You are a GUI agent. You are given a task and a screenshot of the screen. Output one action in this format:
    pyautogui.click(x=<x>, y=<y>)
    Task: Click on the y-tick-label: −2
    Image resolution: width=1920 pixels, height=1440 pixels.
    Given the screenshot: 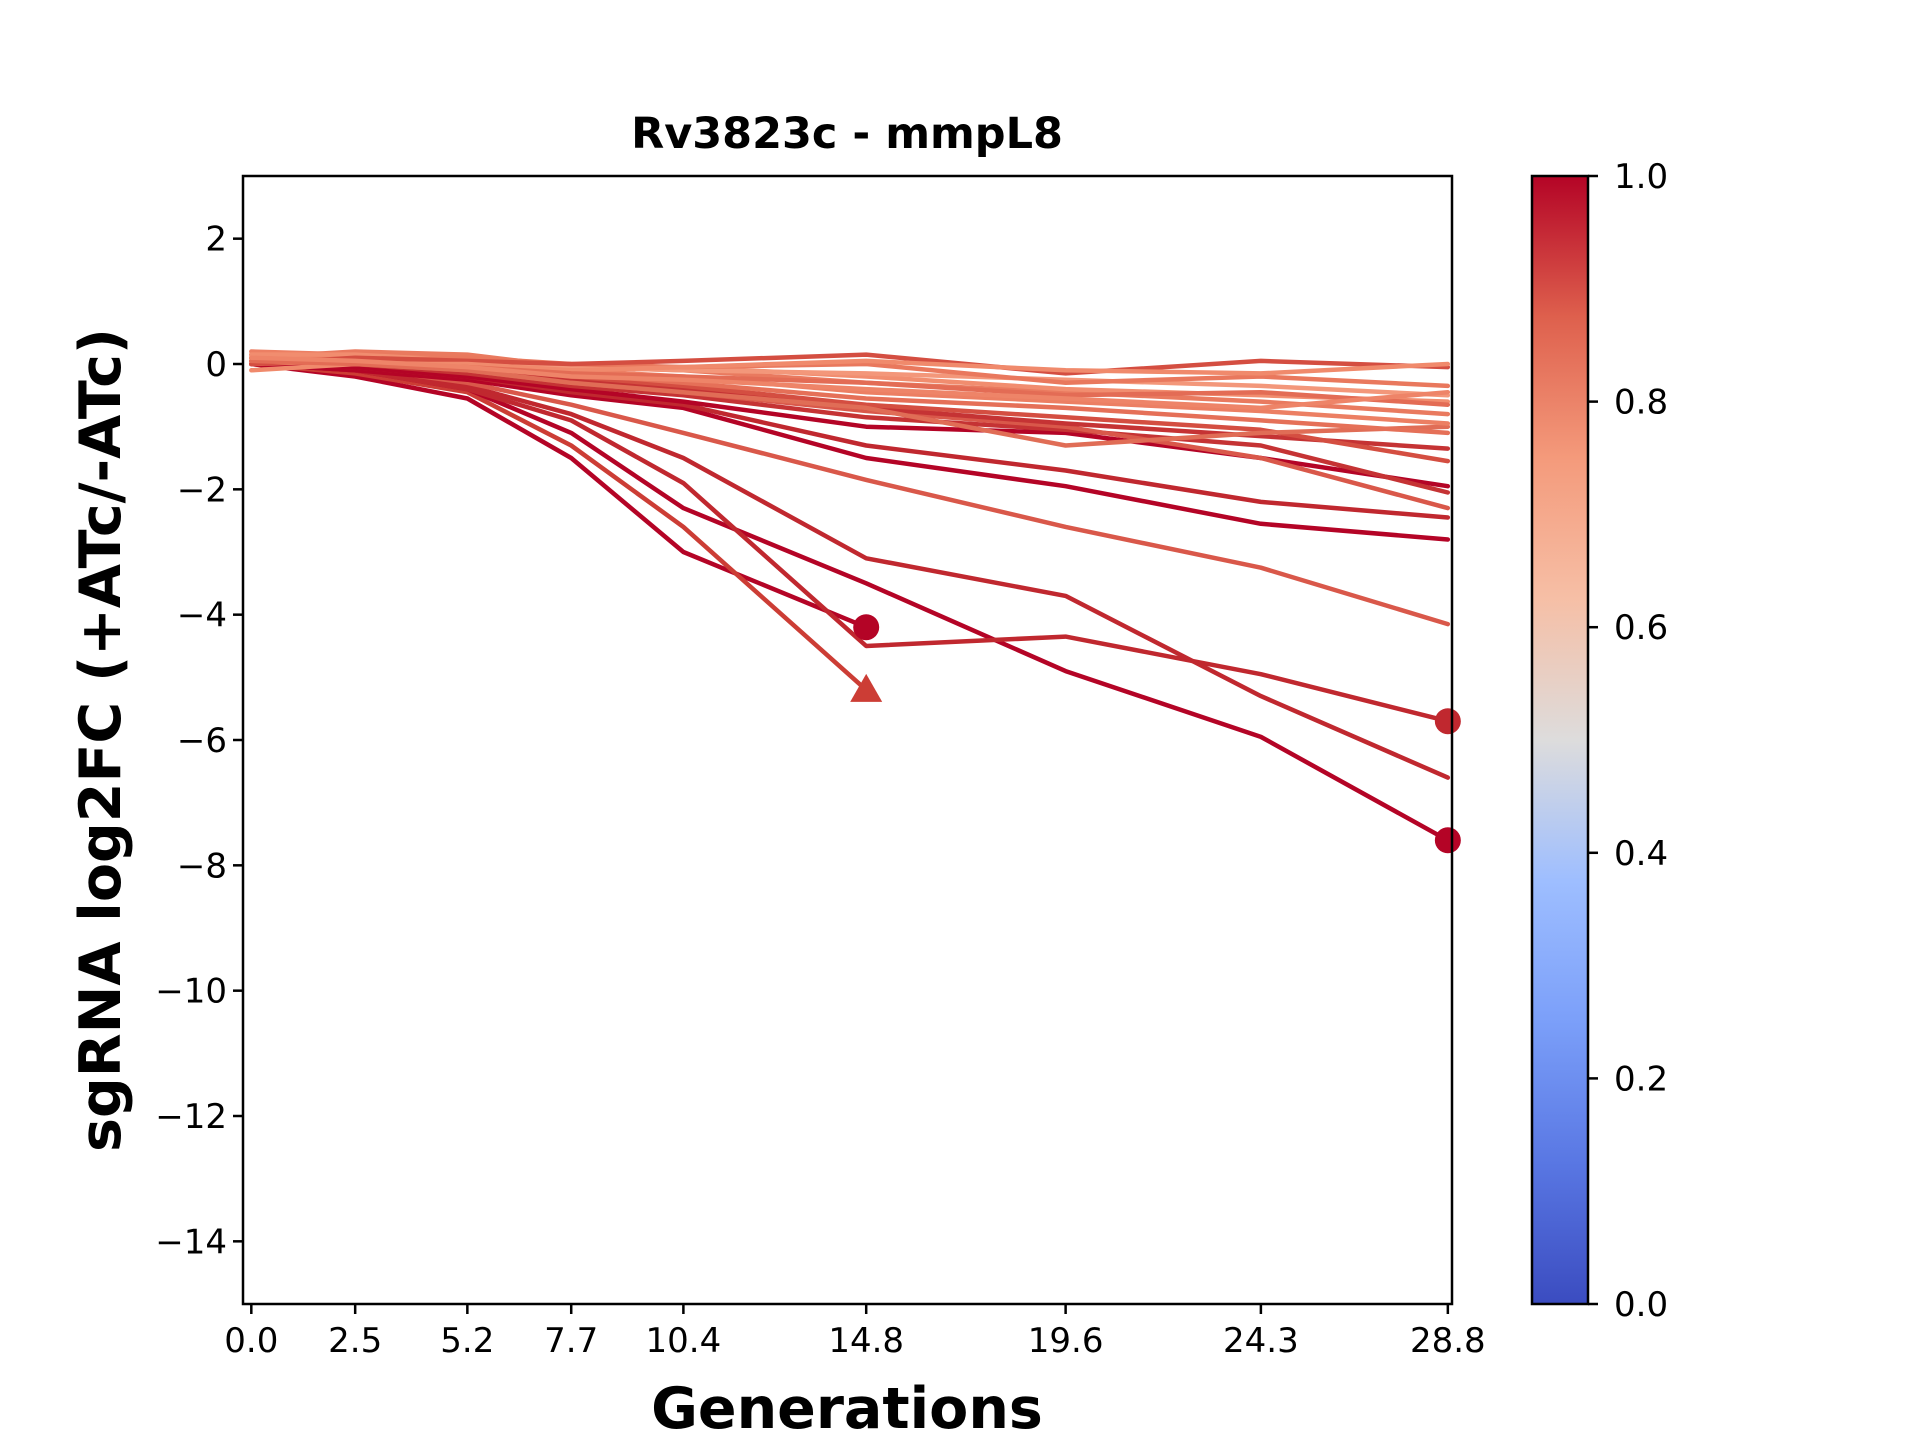 What is the action you would take?
    pyautogui.click(x=202, y=490)
    